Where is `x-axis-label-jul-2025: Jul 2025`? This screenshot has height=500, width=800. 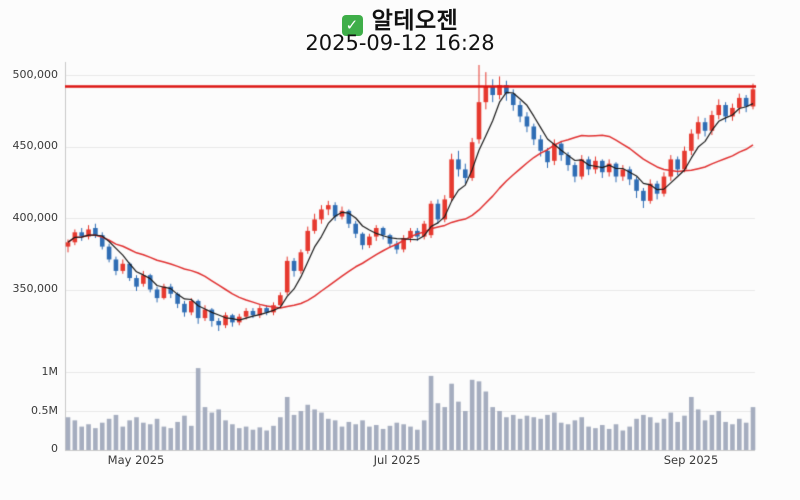 x-axis-label-jul-2025: Jul 2025 is located at coordinates (397, 460).